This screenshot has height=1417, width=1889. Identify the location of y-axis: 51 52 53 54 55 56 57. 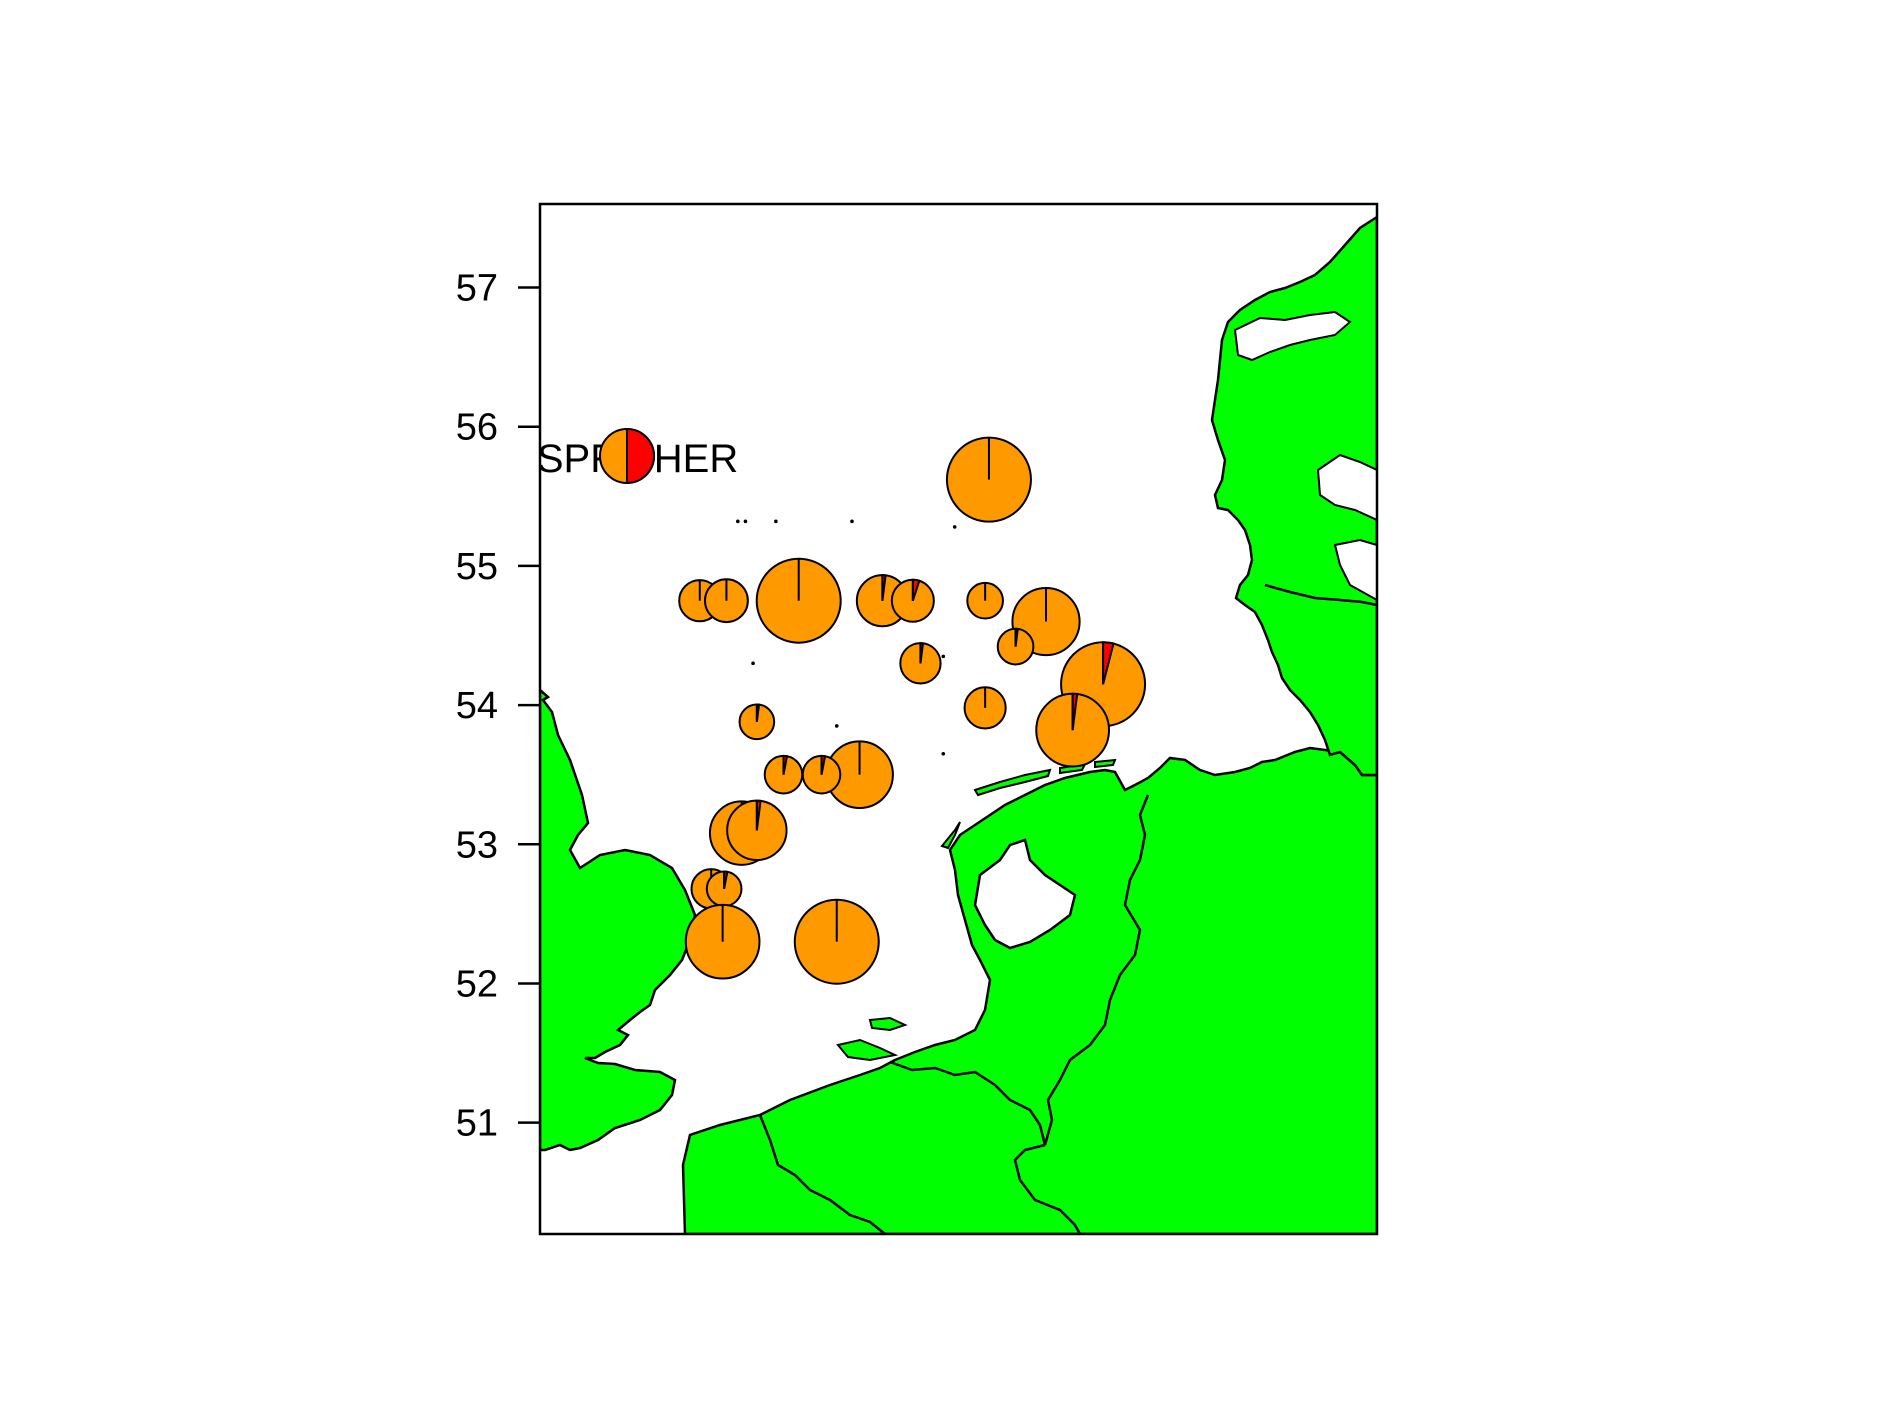
(498, 706).